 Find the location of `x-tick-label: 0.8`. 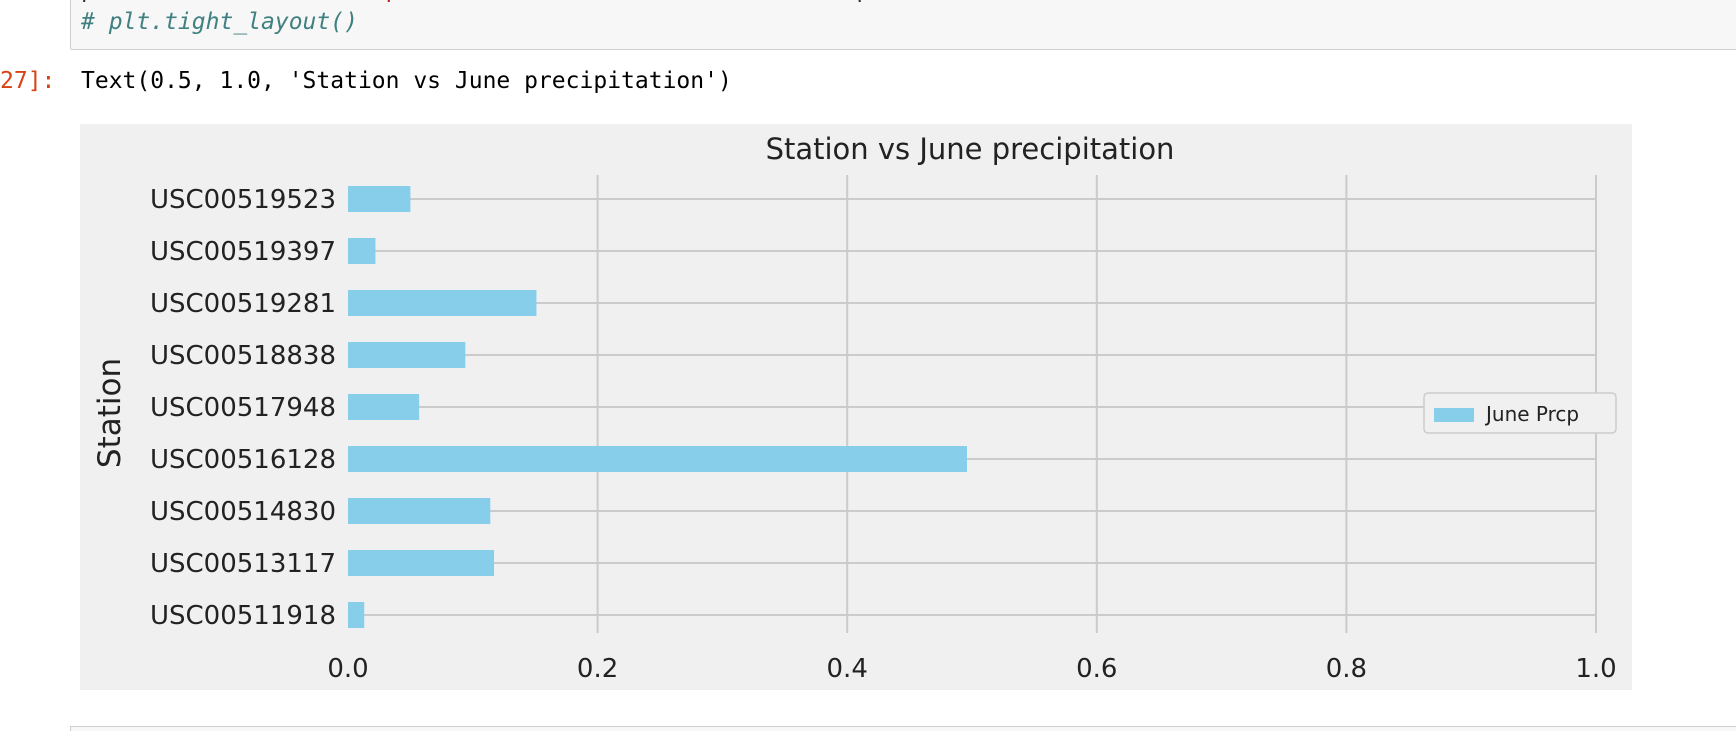

x-tick-label: 0.8 is located at coordinates (1346, 669).